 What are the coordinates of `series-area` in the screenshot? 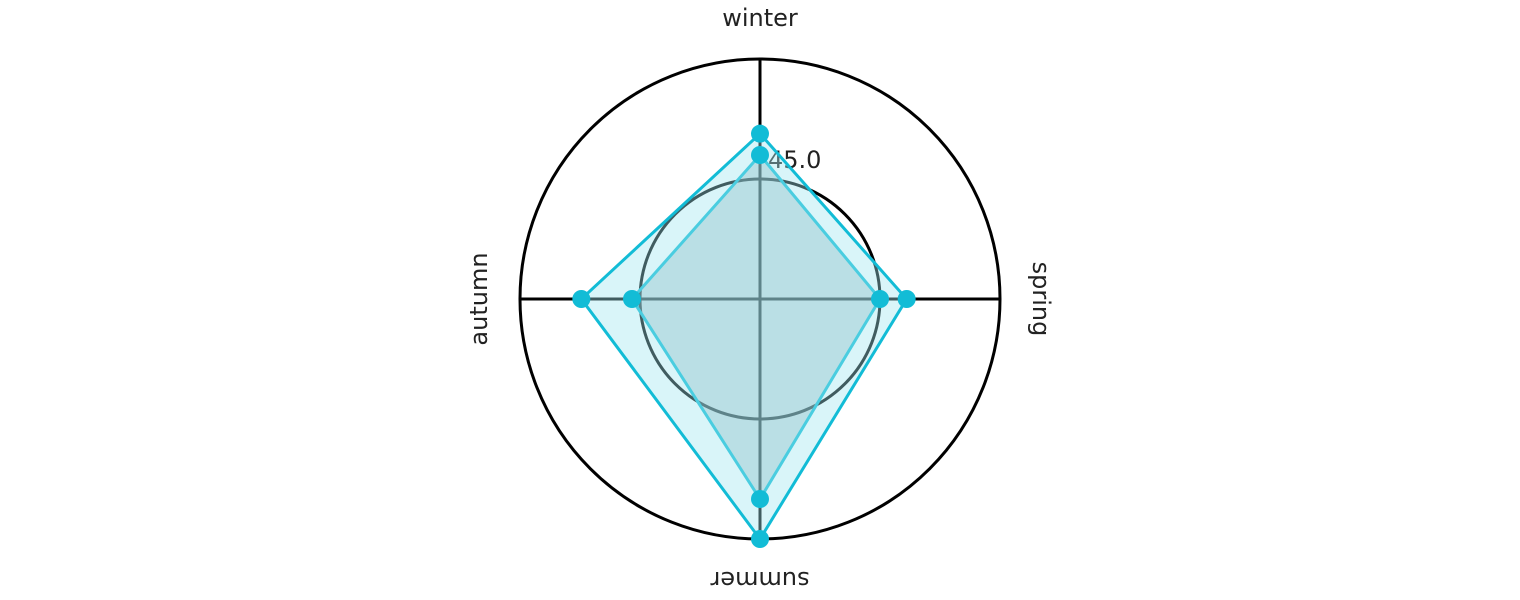 It's located at (744, 336).